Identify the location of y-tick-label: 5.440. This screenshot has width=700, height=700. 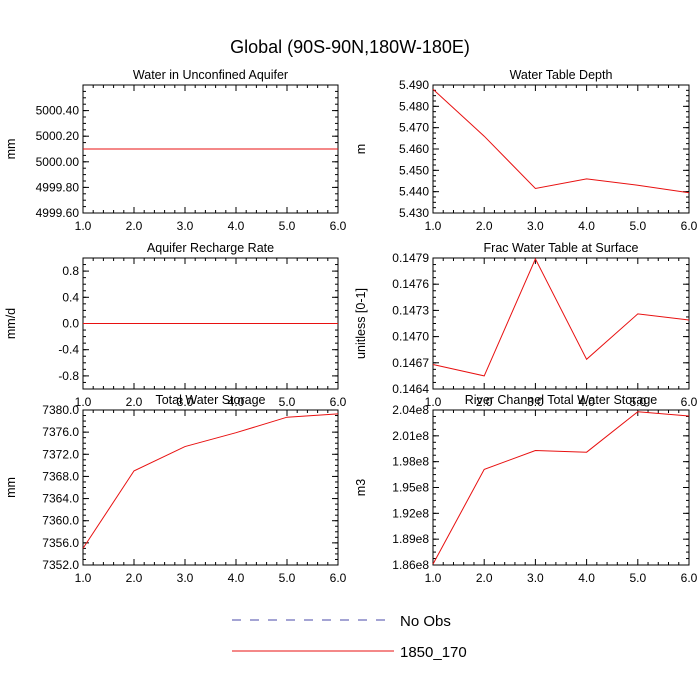
(414, 192).